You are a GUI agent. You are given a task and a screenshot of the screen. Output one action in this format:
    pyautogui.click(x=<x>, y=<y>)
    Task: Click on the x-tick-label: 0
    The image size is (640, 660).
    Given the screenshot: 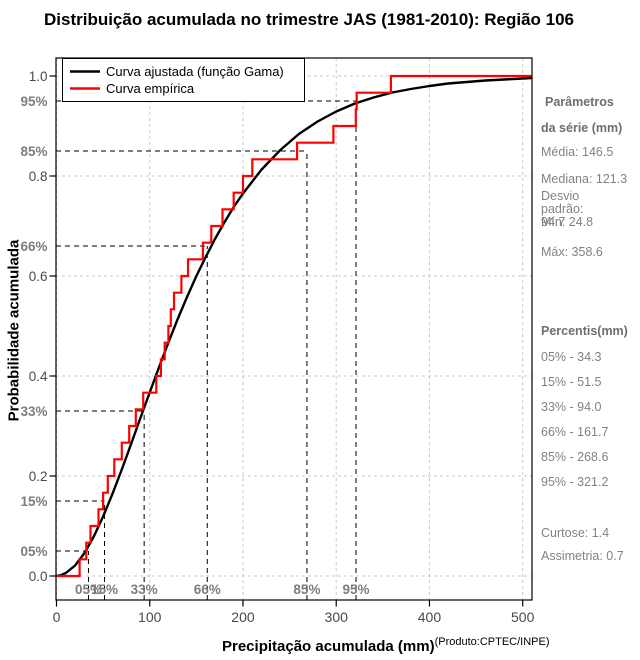 What is the action you would take?
    pyautogui.click(x=57, y=617)
    